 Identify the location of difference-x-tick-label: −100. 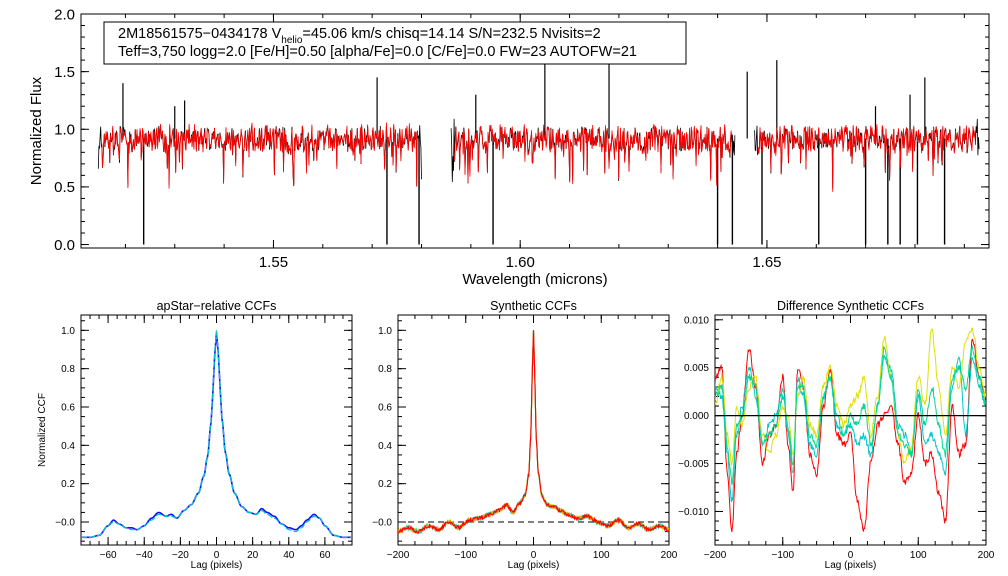
(782, 555).